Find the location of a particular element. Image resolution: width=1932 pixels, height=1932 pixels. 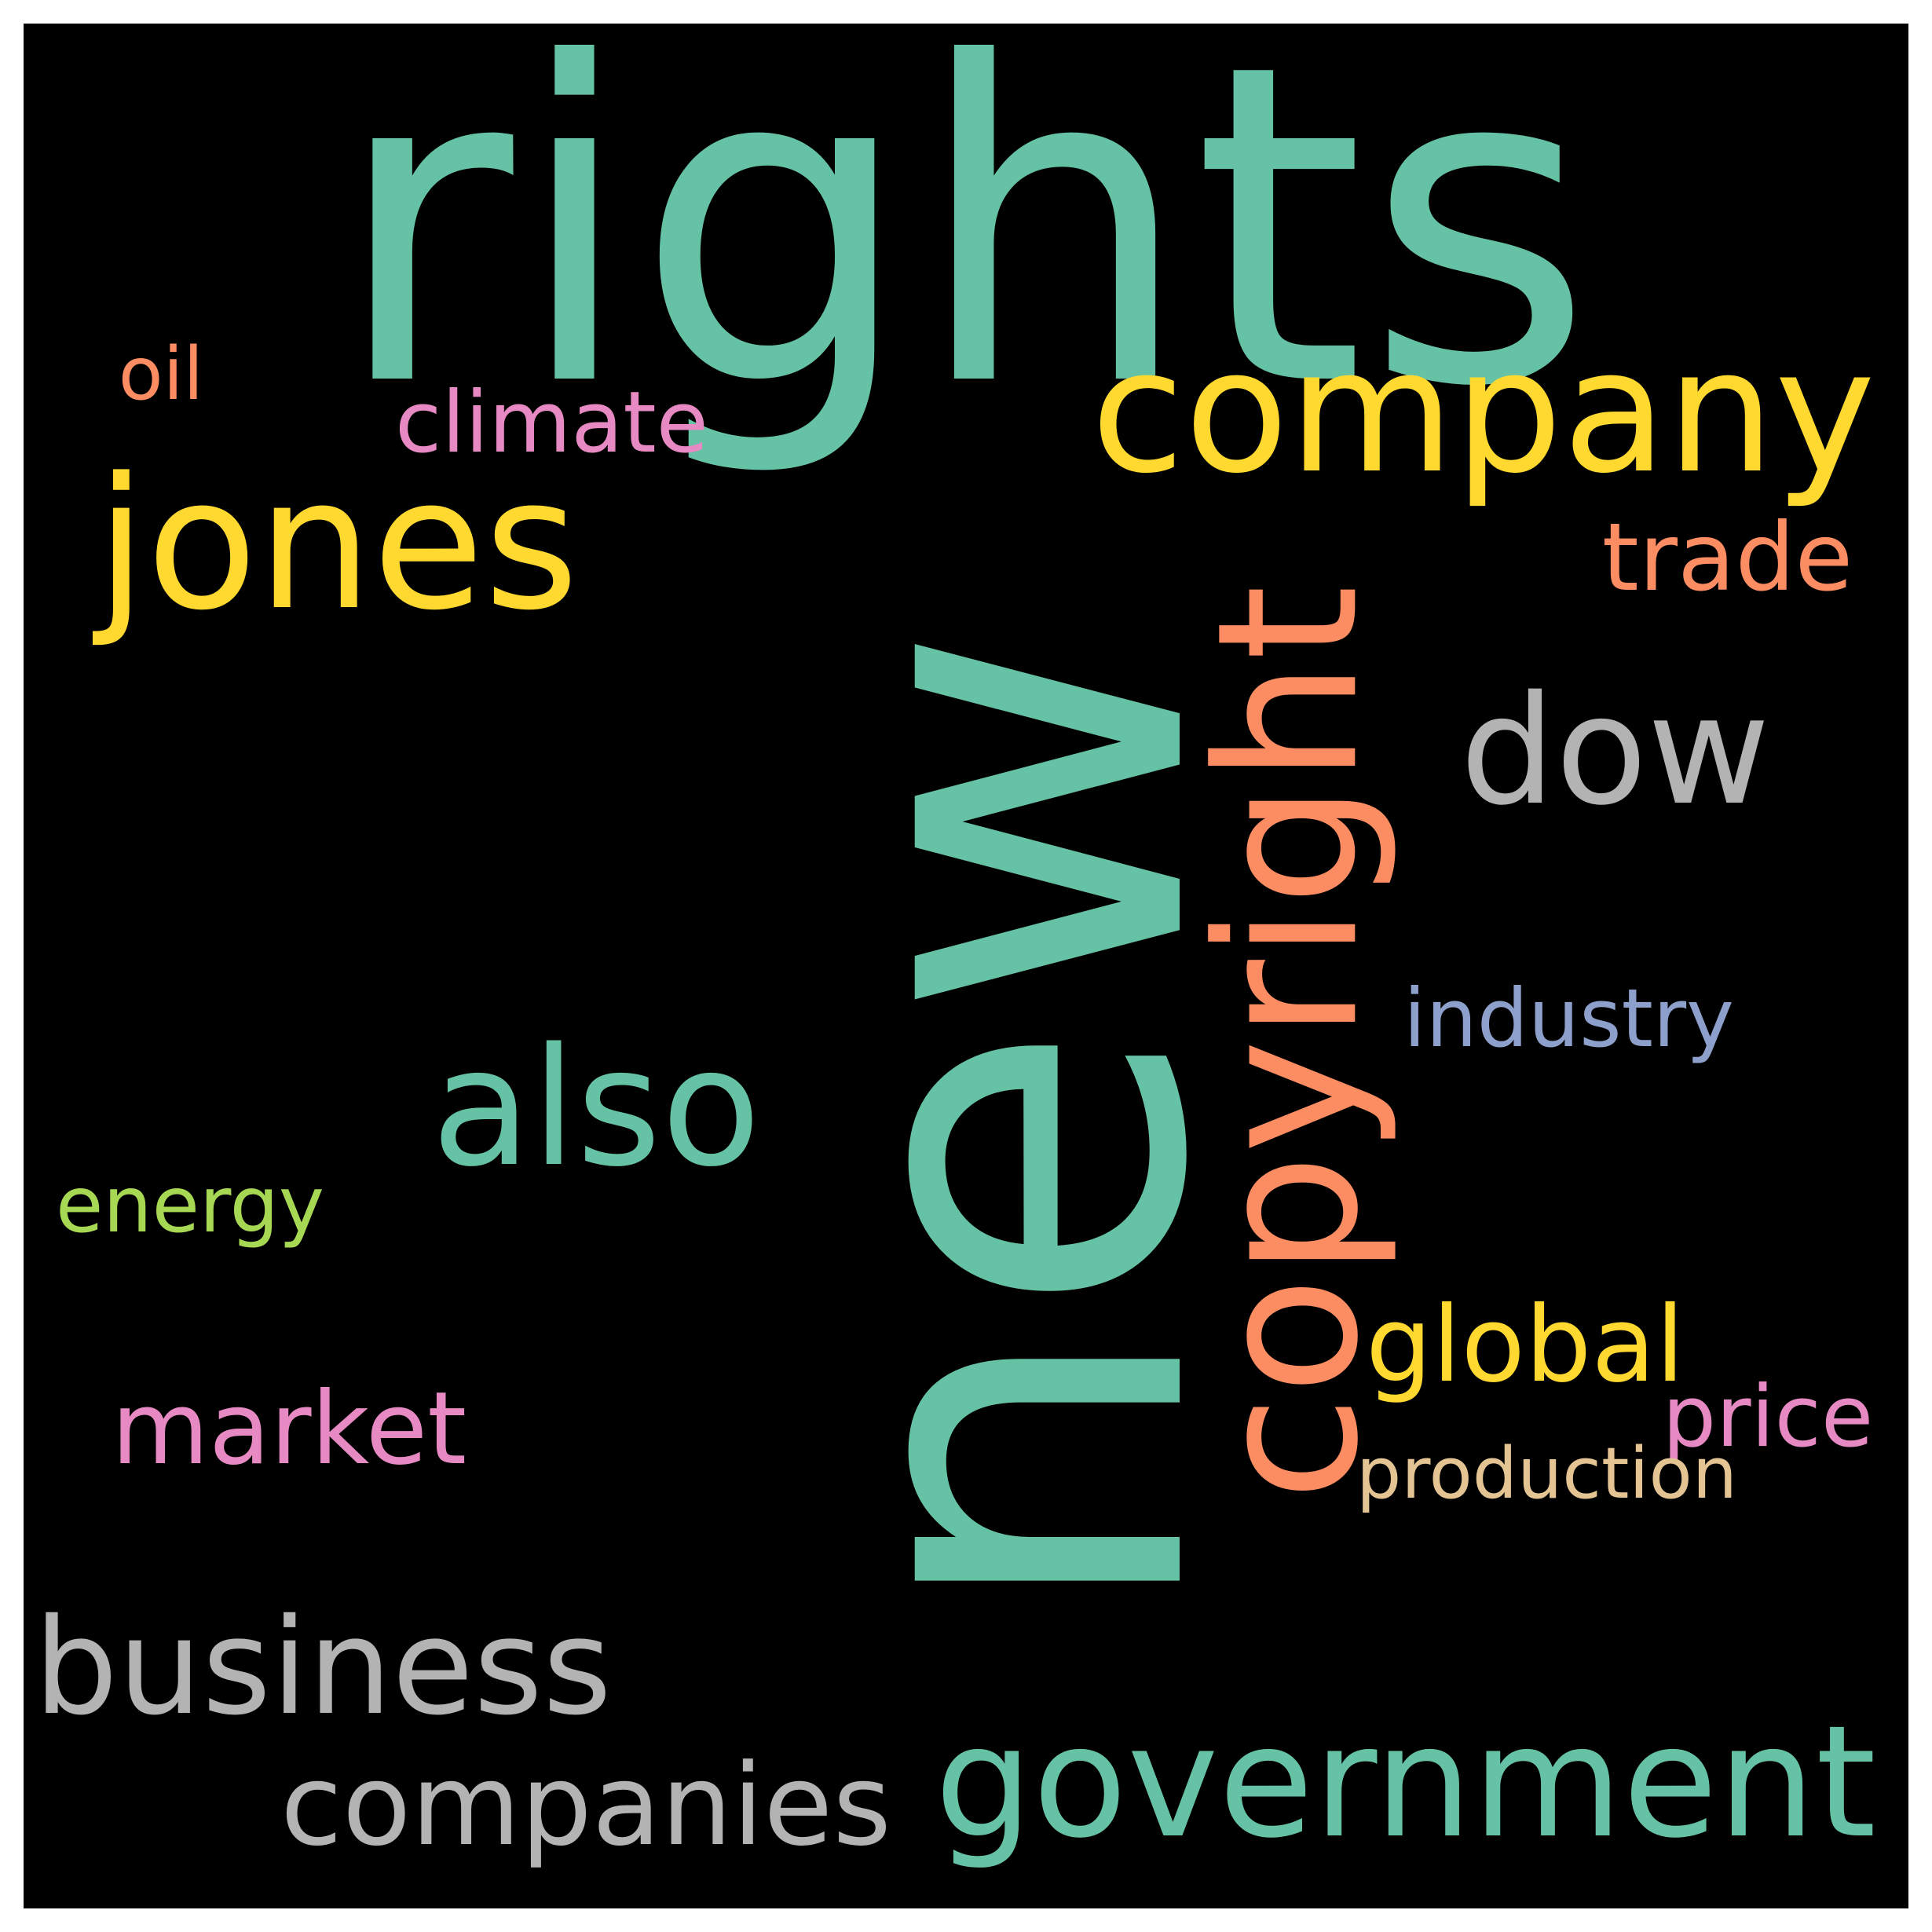

word-business: business is located at coordinates (323, 1668).